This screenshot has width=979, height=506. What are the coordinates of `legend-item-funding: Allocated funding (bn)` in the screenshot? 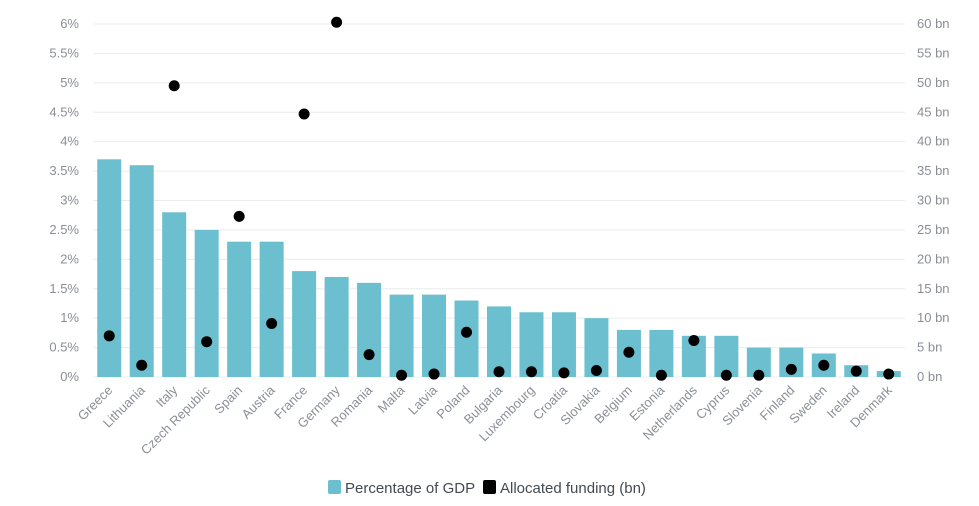 It's located at (564, 488).